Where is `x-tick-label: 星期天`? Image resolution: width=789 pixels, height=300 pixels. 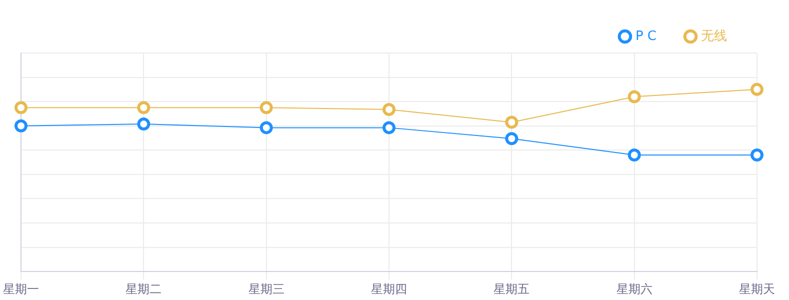
x-tick-label: 星期天 is located at coordinates (757, 289).